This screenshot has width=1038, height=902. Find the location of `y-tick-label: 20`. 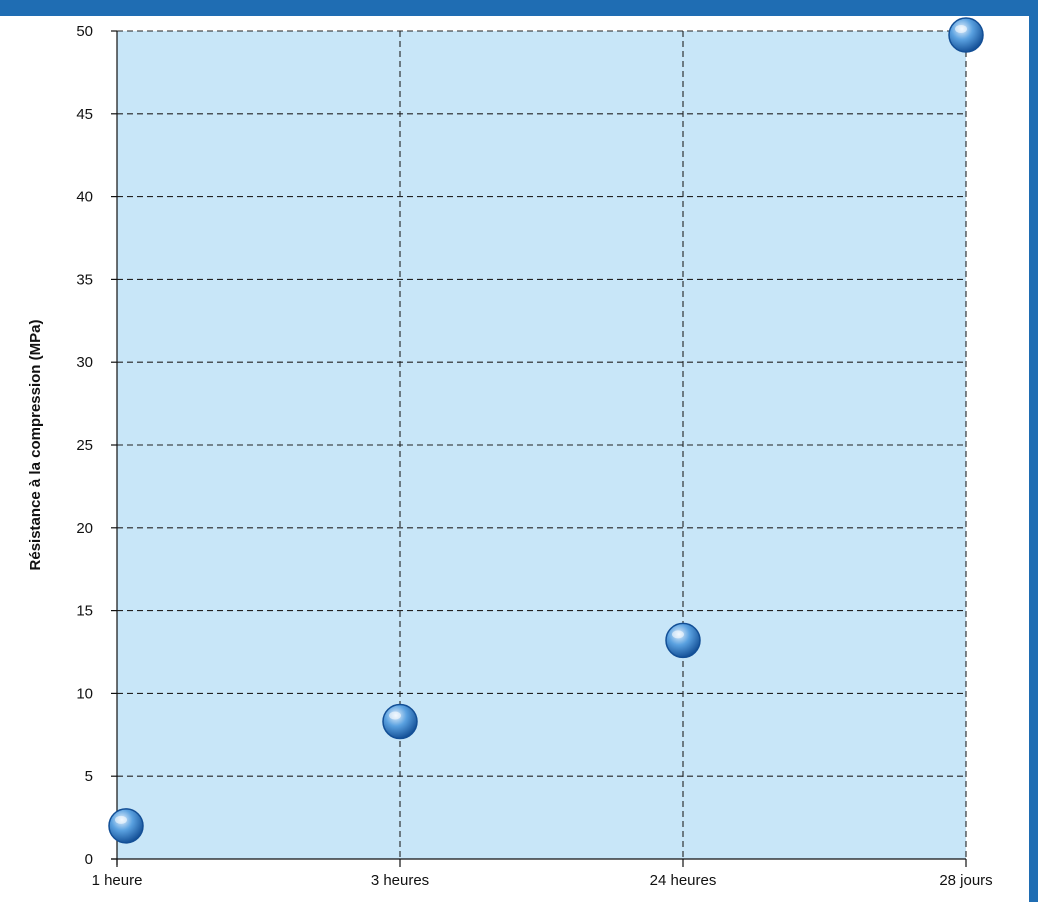

y-tick-label: 20 is located at coordinates (84, 528).